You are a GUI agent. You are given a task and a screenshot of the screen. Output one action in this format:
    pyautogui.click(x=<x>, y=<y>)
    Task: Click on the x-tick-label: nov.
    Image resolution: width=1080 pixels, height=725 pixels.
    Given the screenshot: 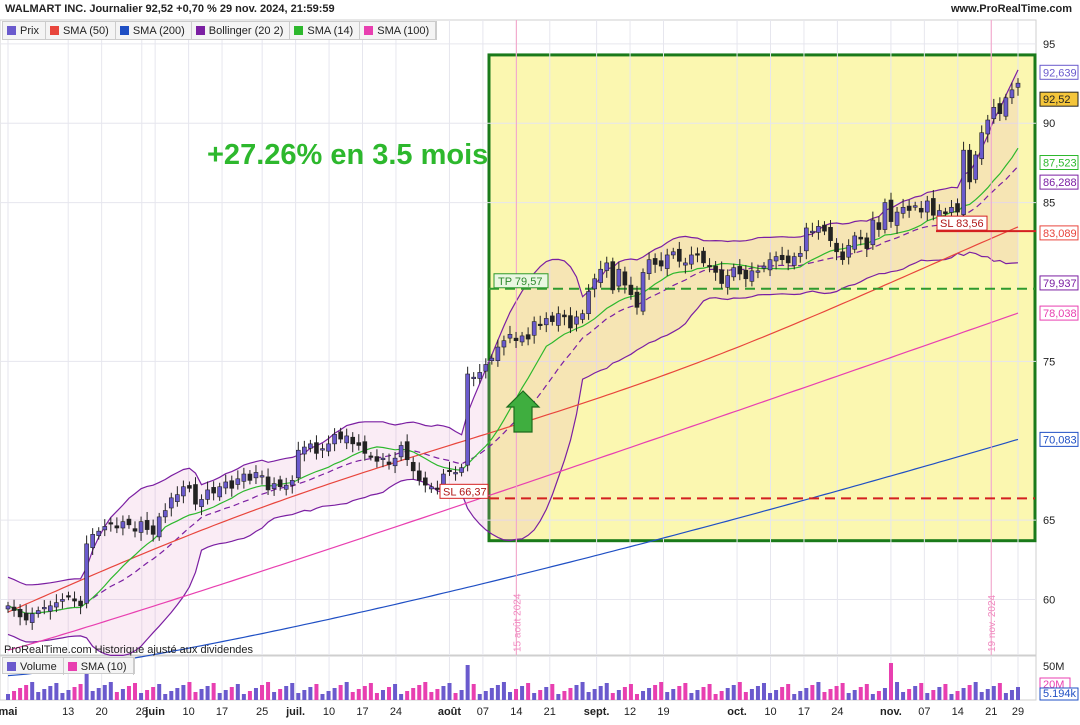 What is the action you would take?
    pyautogui.click(x=891, y=712)
    